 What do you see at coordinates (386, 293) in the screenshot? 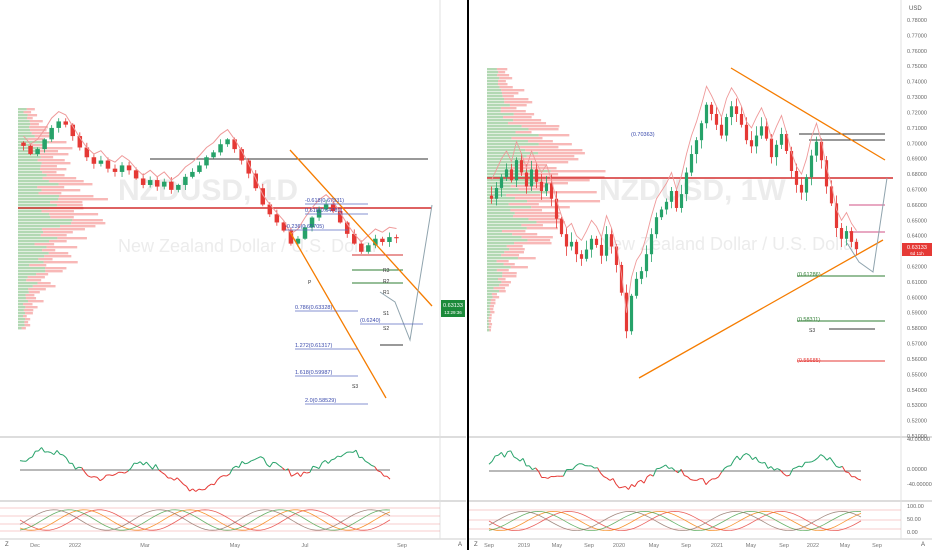
I see `level-mark: R1` at bounding box center [386, 293].